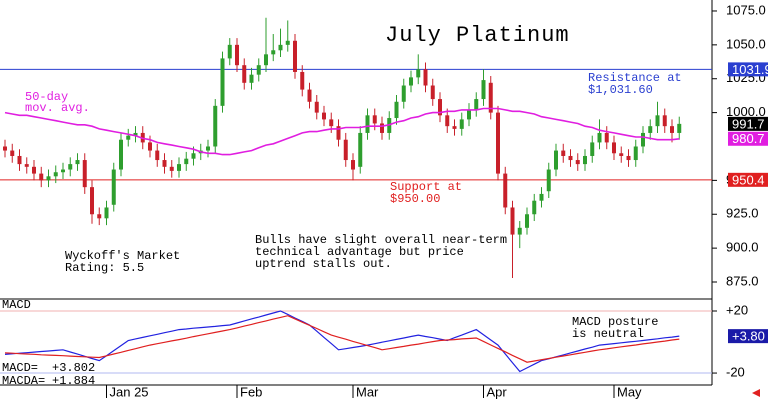  I want to click on x-tick-label: Feb, so click(251, 391).